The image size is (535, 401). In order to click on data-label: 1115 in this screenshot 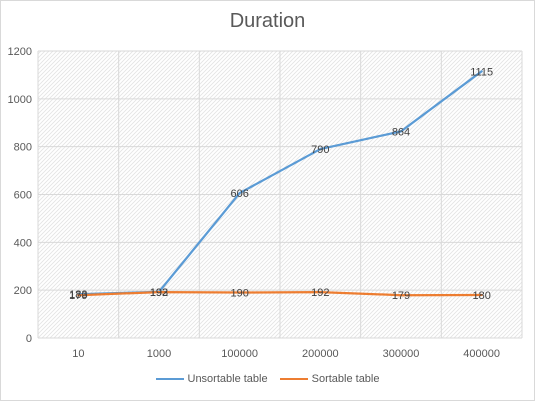, I will do `click(481, 72)`.